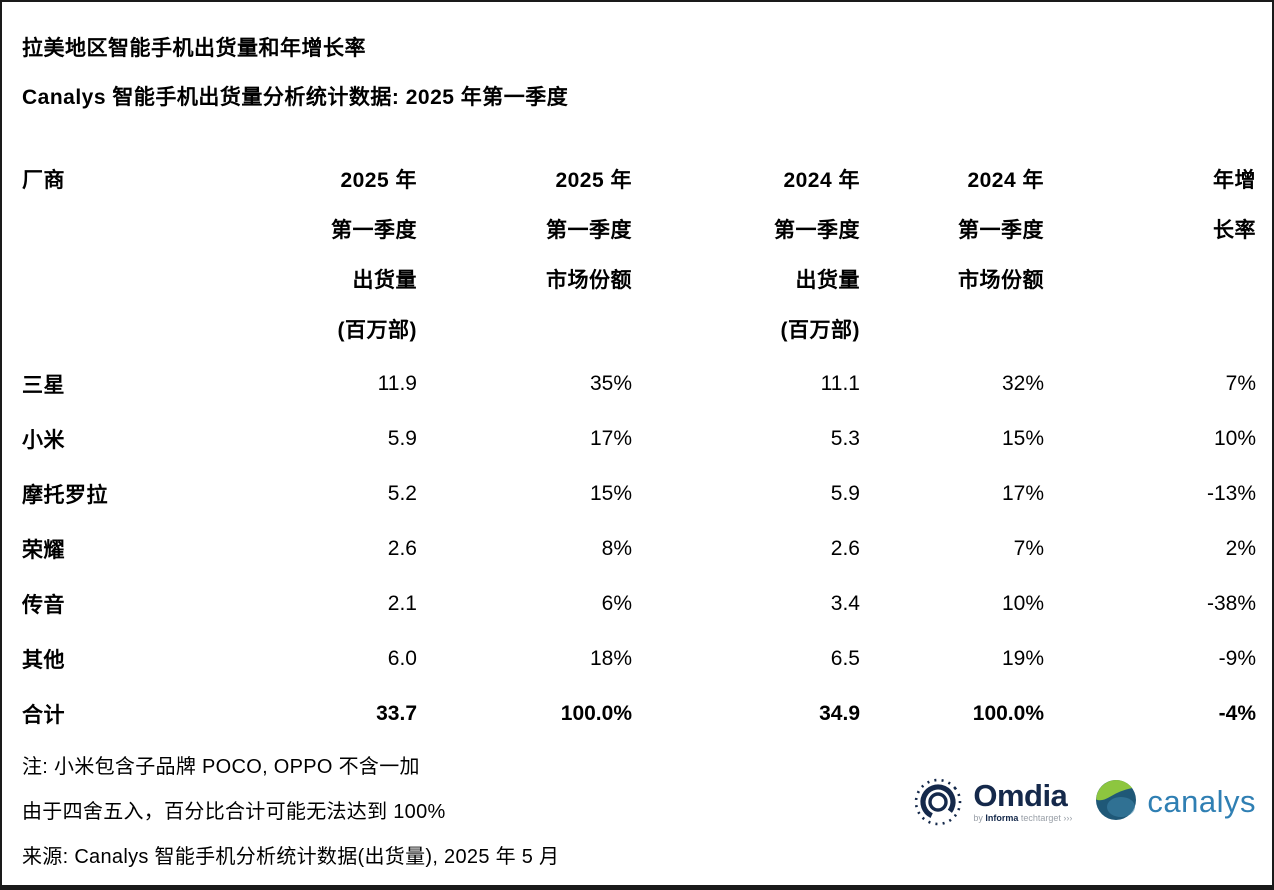  What do you see at coordinates (1002, 818) in the screenshot?
I see `omdia-tagline-brand: Informa` at bounding box center [1002, 818].